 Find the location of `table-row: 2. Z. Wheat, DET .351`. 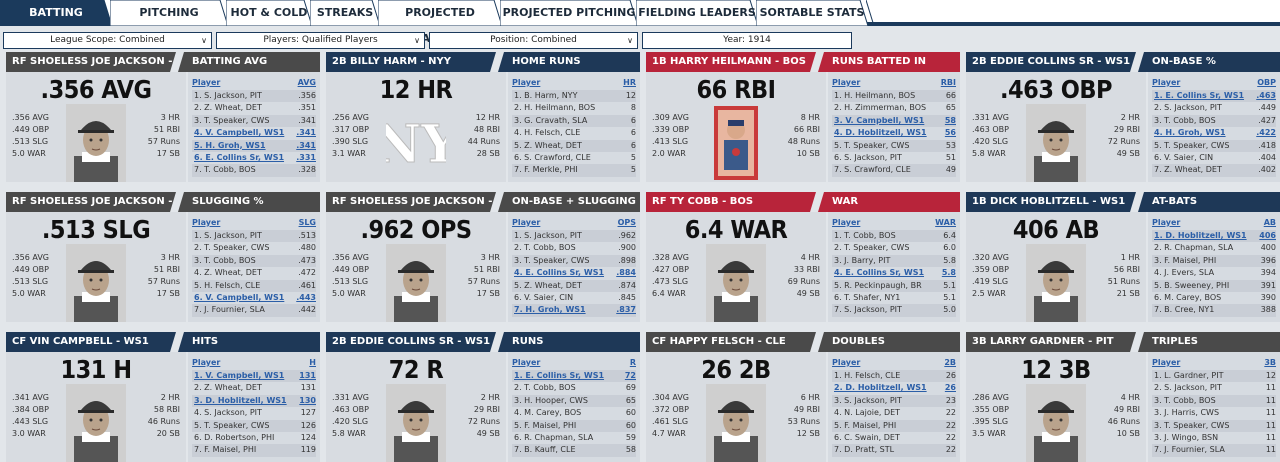

table-row: 2. Z. Wheat, DET .351 is located at coordinates (254, 108).